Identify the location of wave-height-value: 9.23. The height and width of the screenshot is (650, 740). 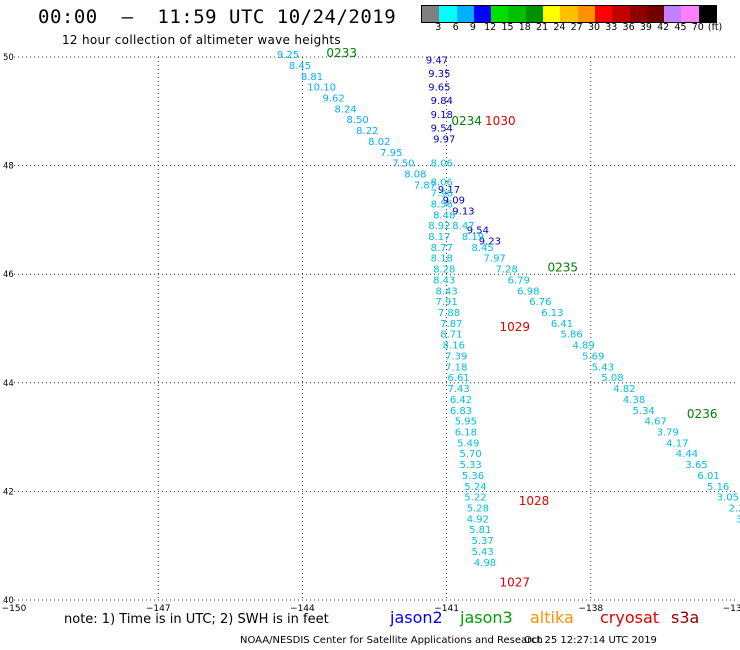
(490, 241).